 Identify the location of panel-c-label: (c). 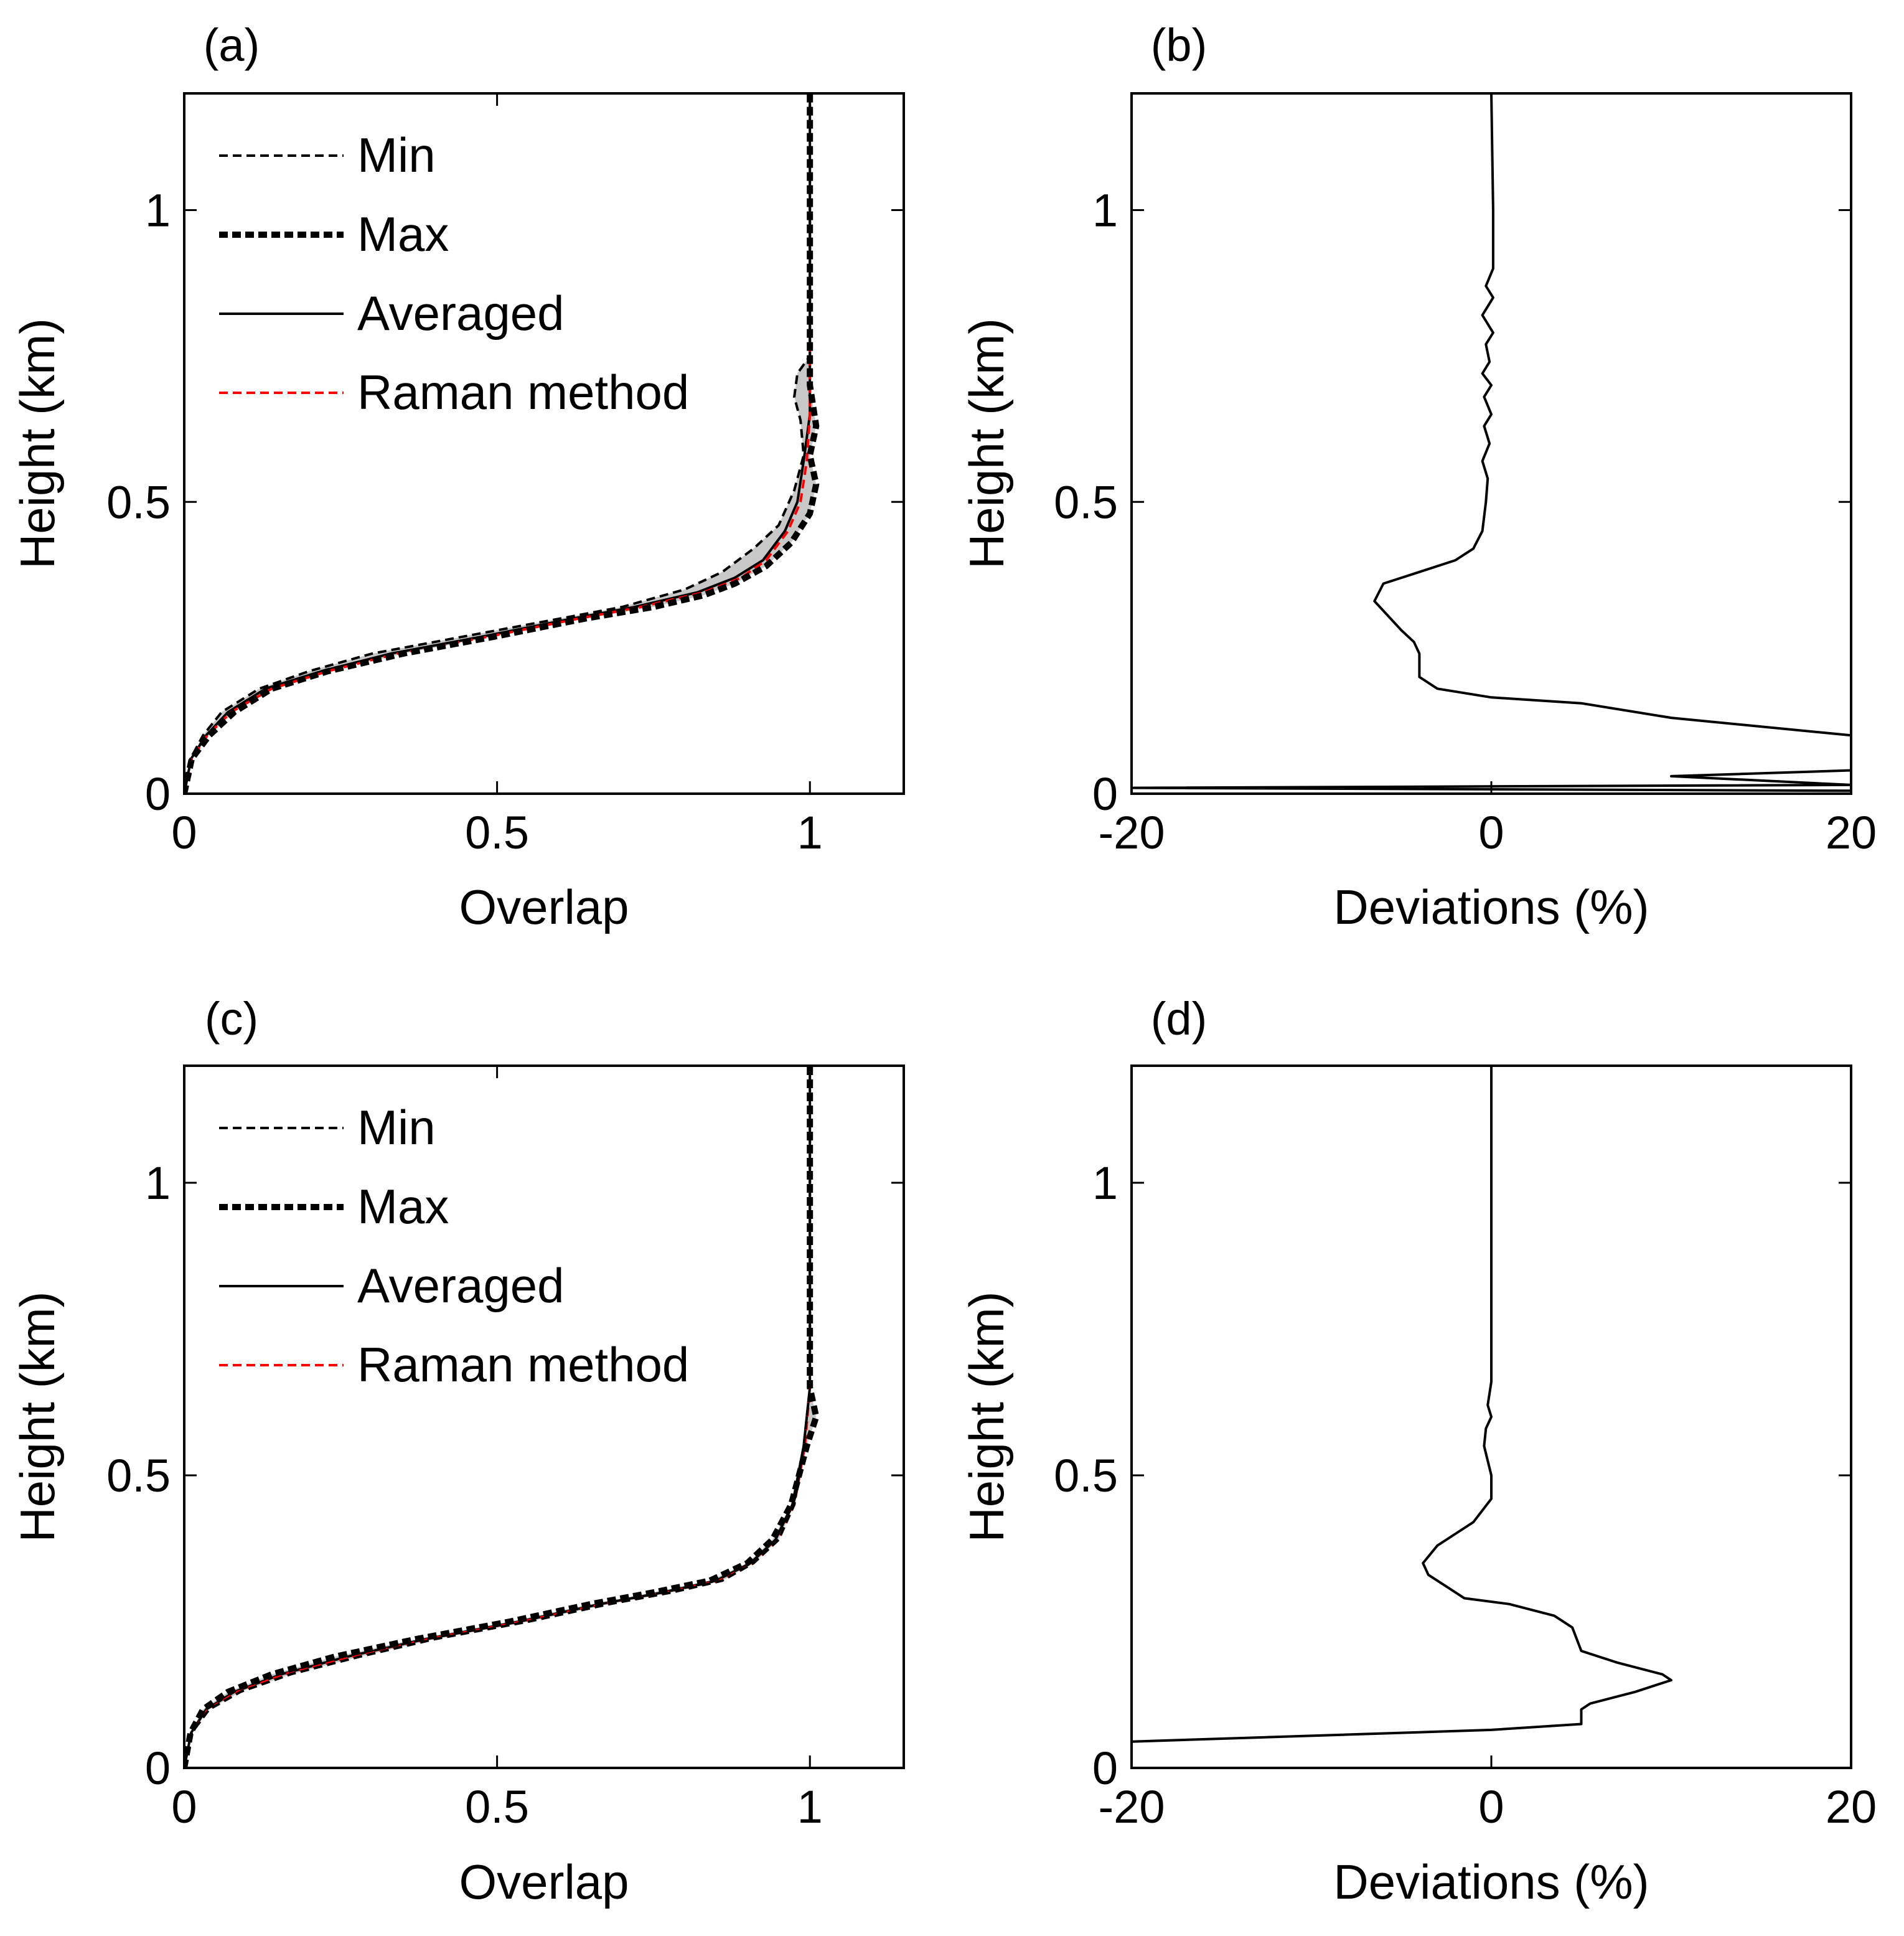
(232, 1019).